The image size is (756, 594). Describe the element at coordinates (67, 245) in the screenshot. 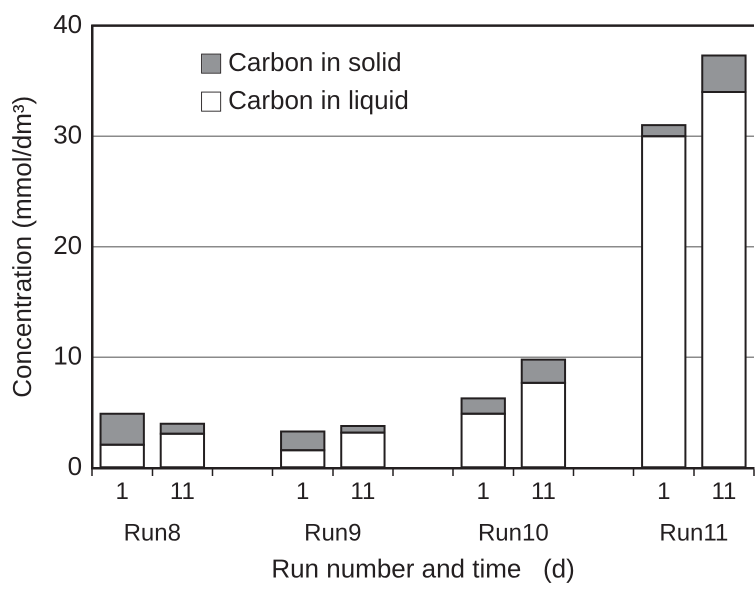

I see `y-tick-label: 20` at that location.